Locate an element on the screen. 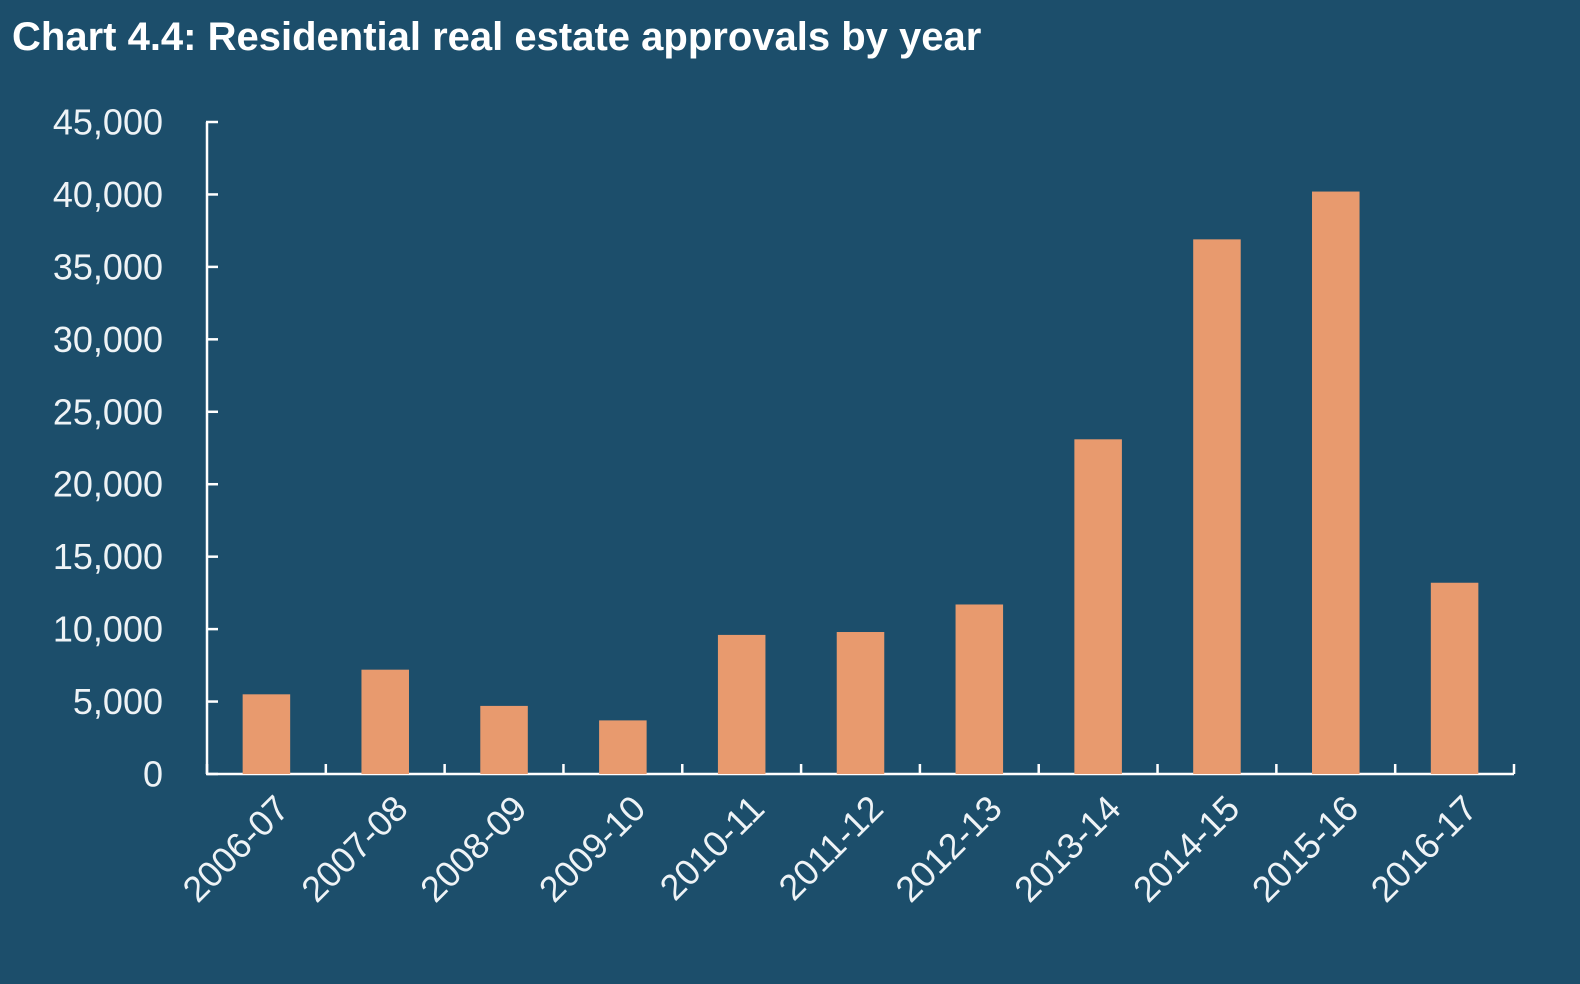 The height and width of the screenshot is (984, 1580). x-tick-label: 2011-12 is located at coordinates (830, 847).